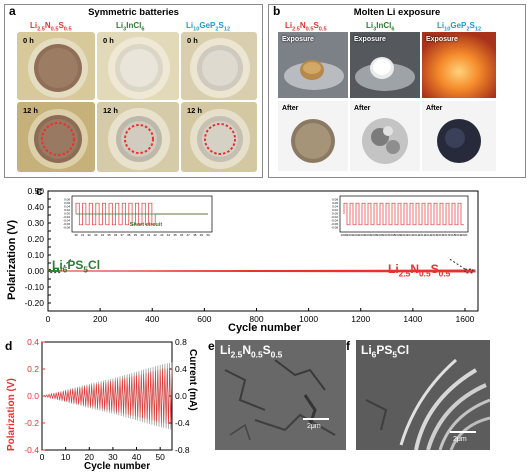 This screenshot has width=530, height=474. I want to click on panel-c-ytick-label: -0.20, so click(35, 303).